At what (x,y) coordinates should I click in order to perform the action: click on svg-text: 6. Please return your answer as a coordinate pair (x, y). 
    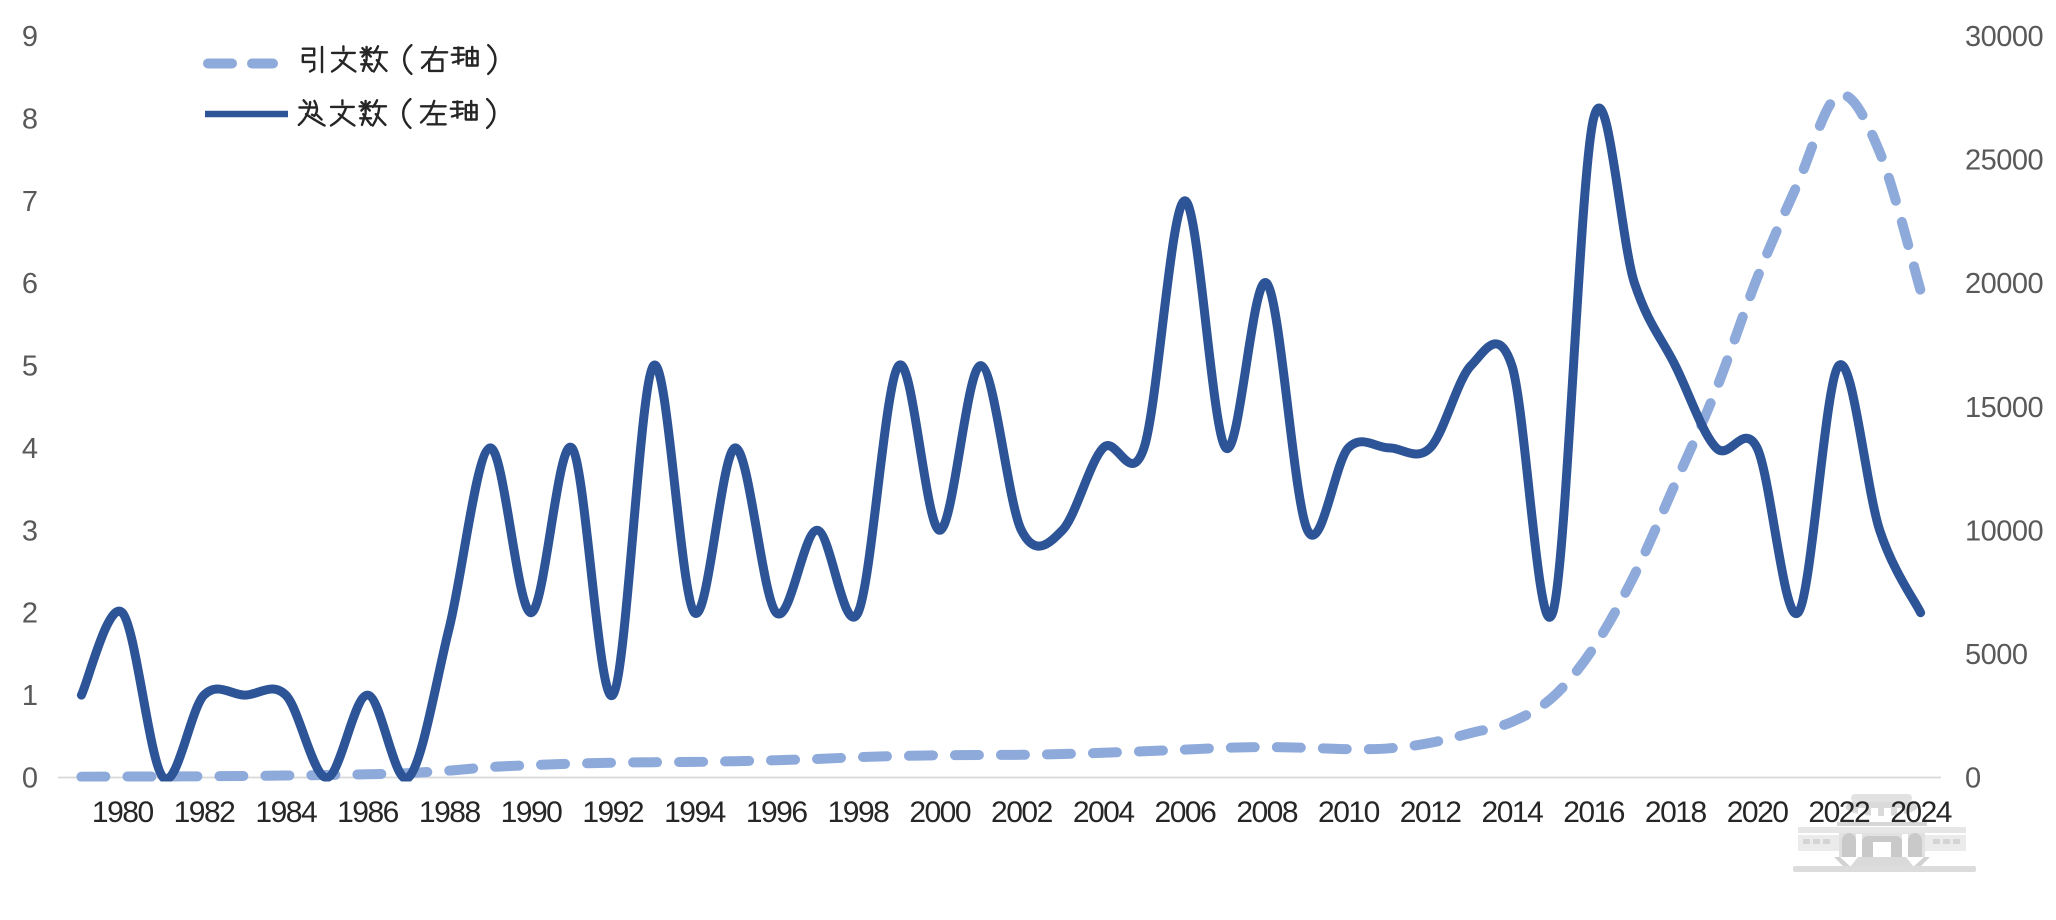
    Looking at the image, I should click on (30, 284).